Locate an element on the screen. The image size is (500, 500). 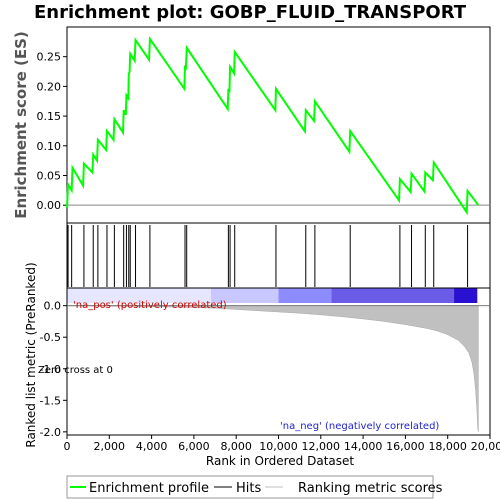
x-tick-label: 16,000 is located at coordinates (405, 446).